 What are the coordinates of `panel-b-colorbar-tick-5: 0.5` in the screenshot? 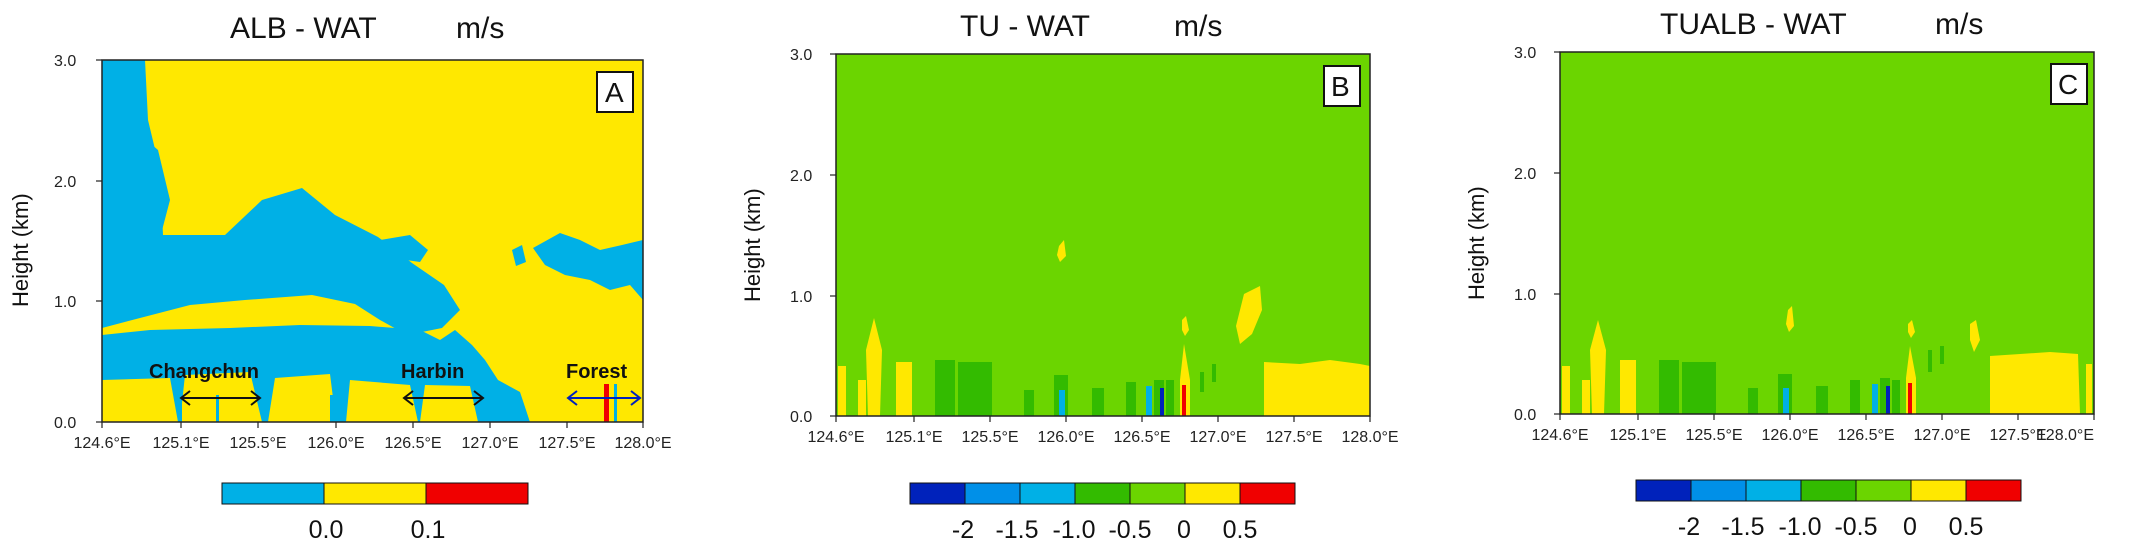 It's located at (1240, 530).